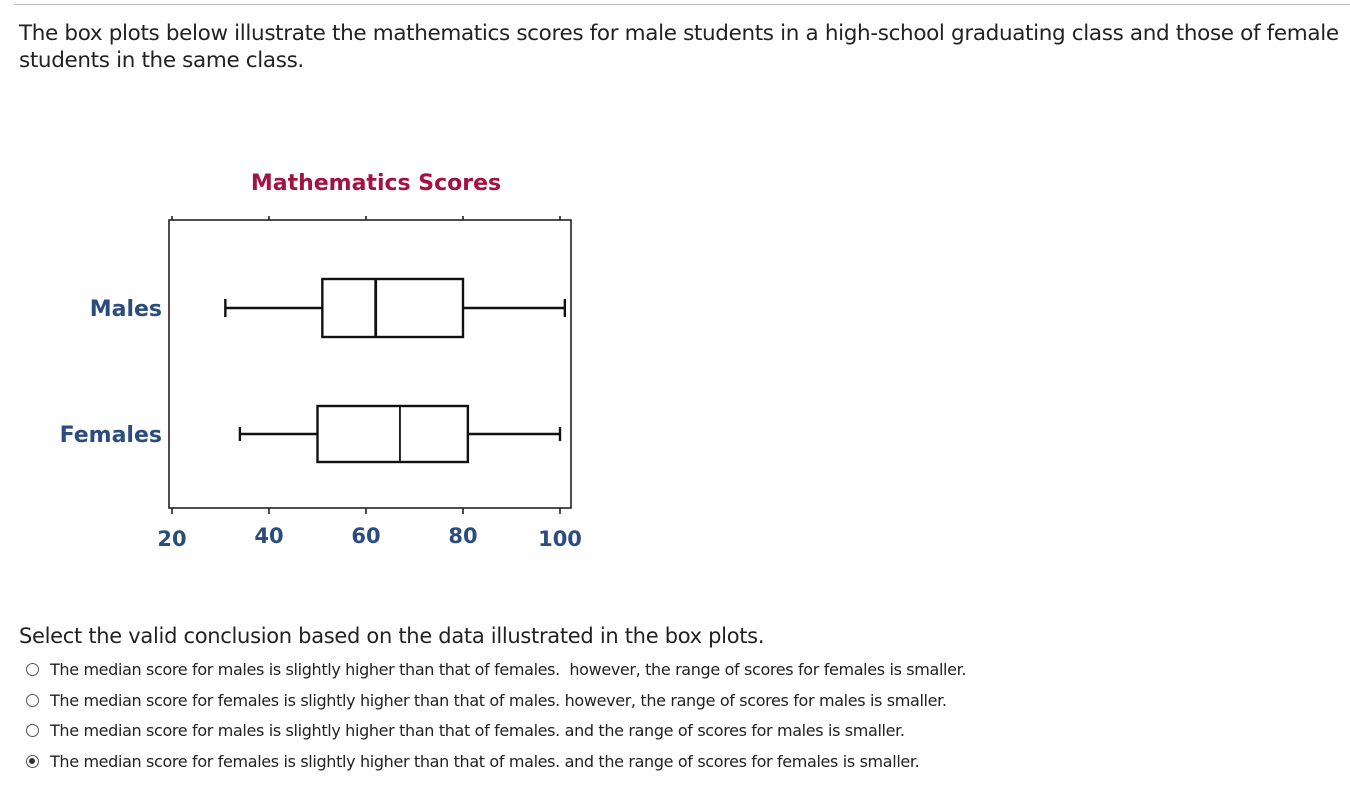 The width and height of the screenshot is (1350, 798). I want to click on x-tick-label: 20, so click(171, 539).